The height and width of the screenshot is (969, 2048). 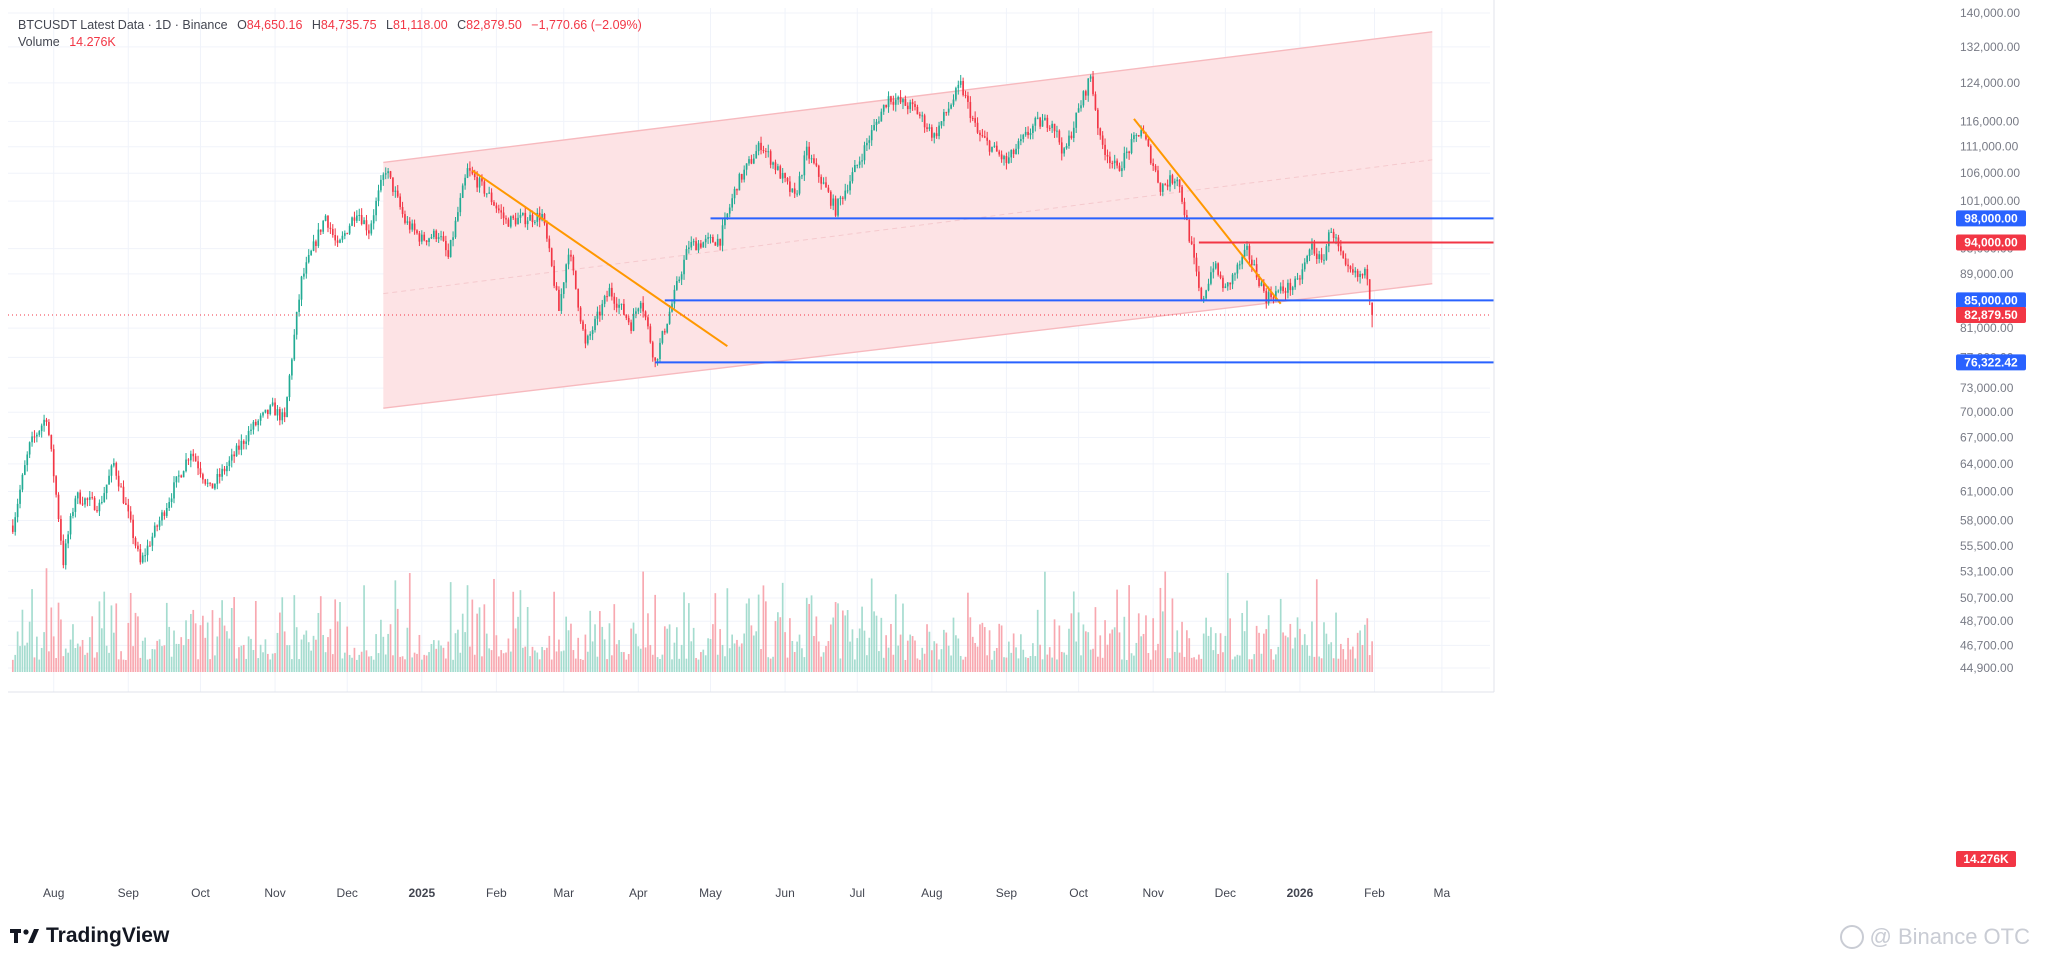 What do you see at coordinates (462, 25) in the screenshot?
I see `close-key: C` at bounding box center [462, 25].